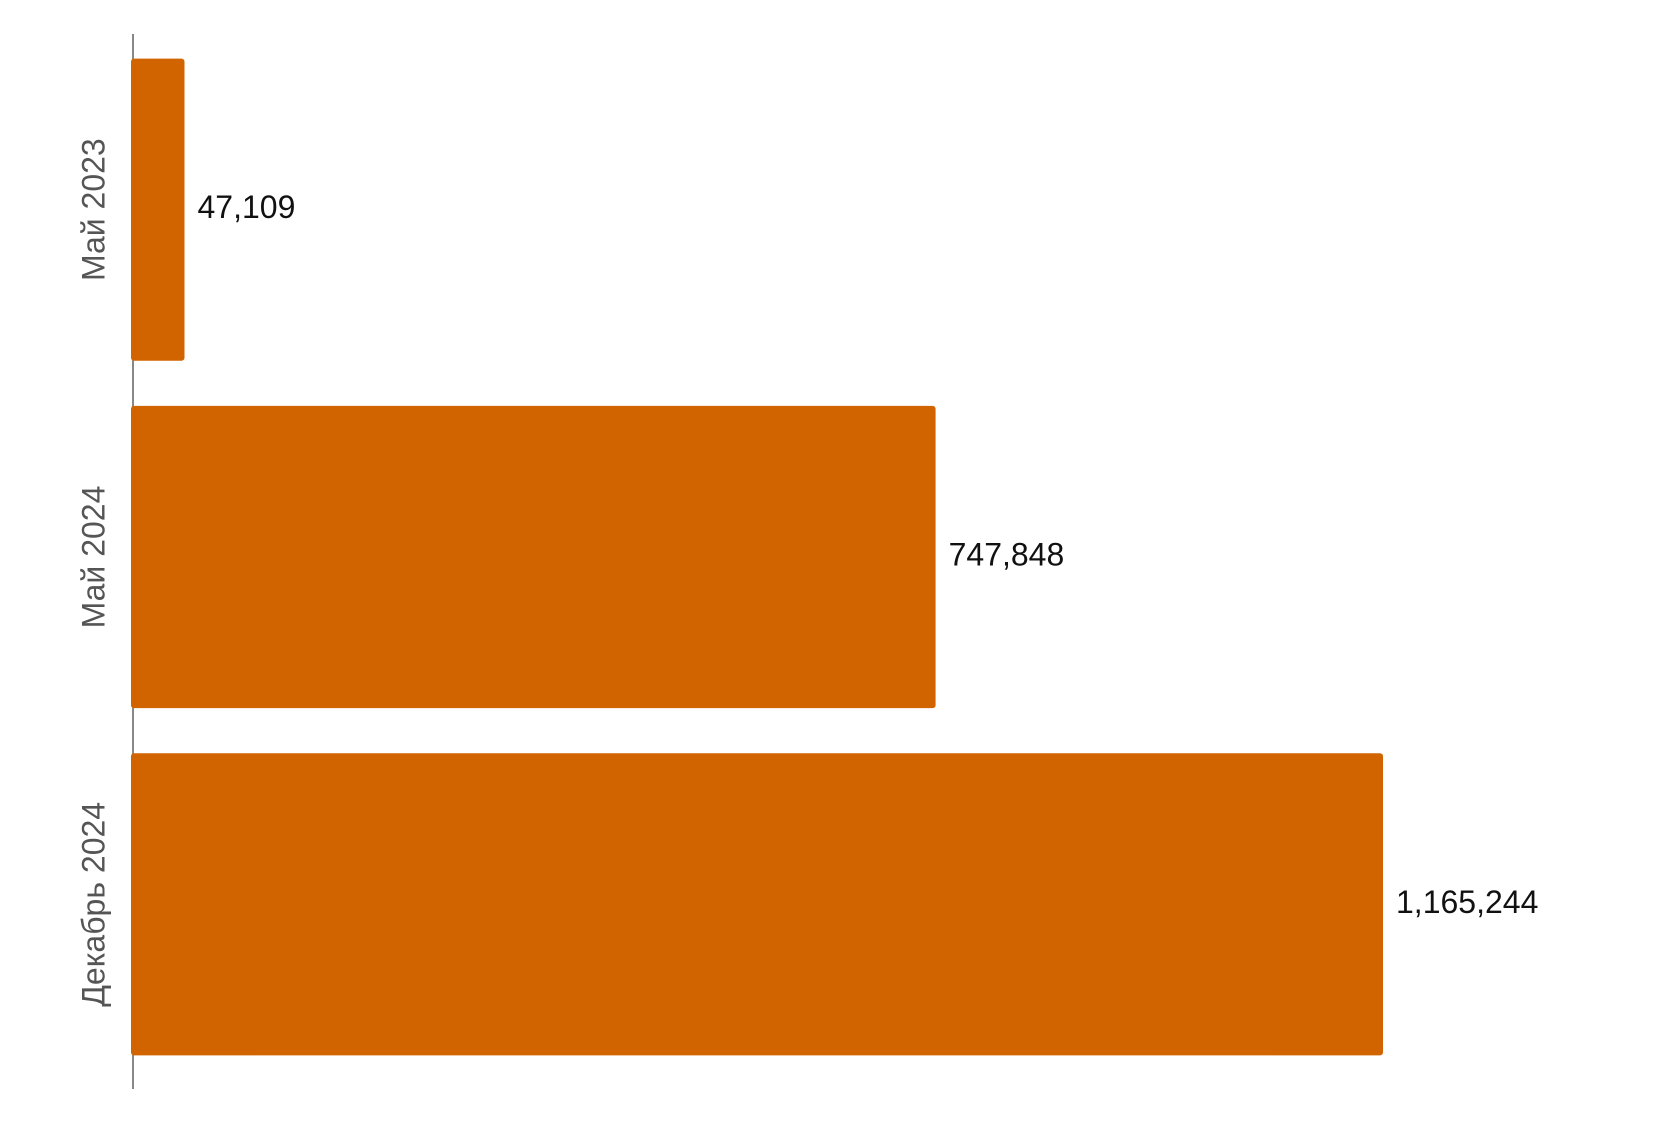 This screenshot has width=1680, height=1121. What do you see at coordinates (1467, 902) in the screenshot?
I see `value-label: 1,165,244` at bounding box center [1467, 902].